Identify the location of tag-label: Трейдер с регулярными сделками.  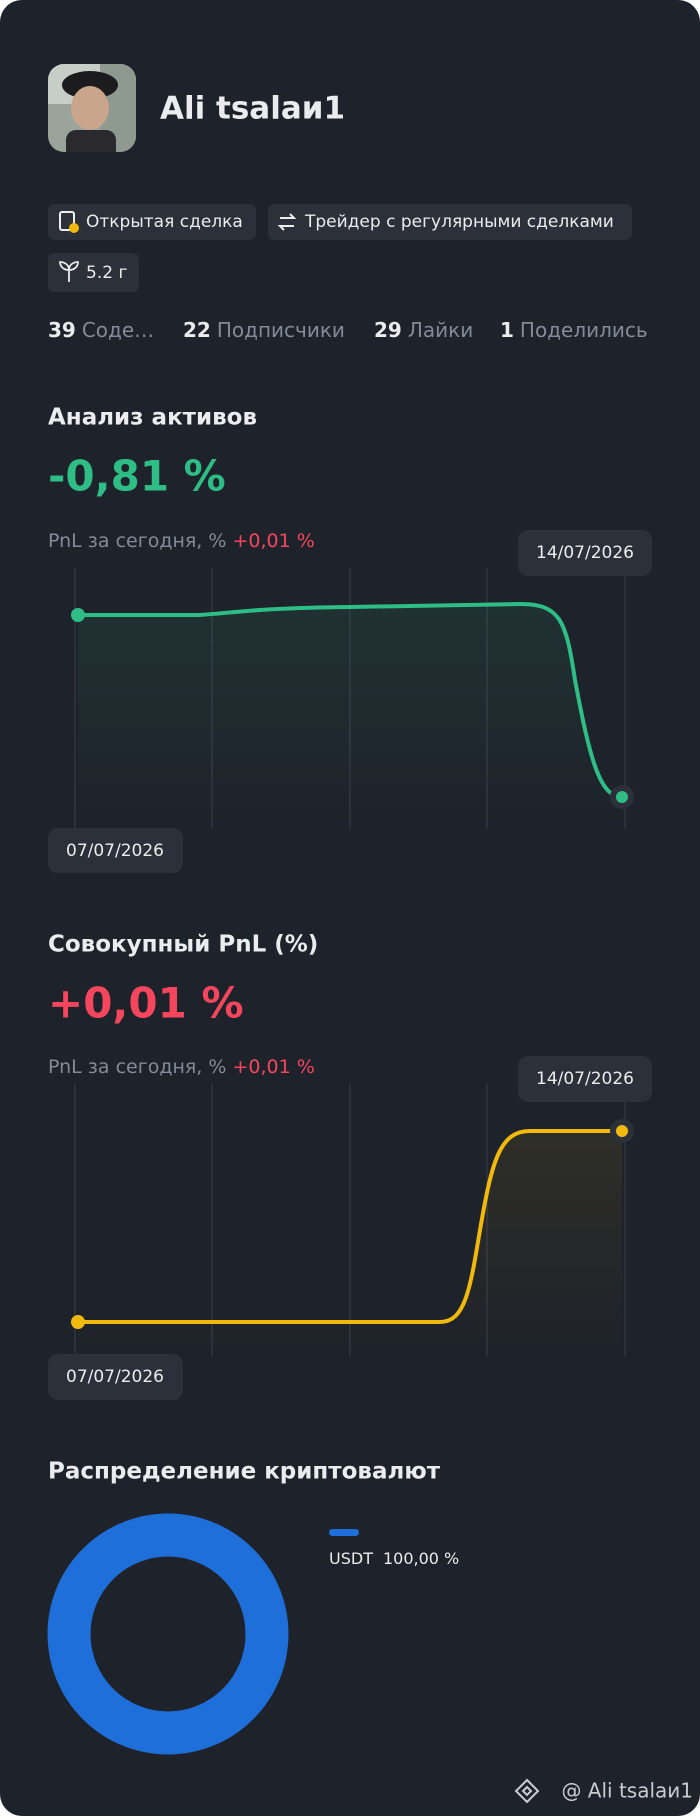
(459, 222).